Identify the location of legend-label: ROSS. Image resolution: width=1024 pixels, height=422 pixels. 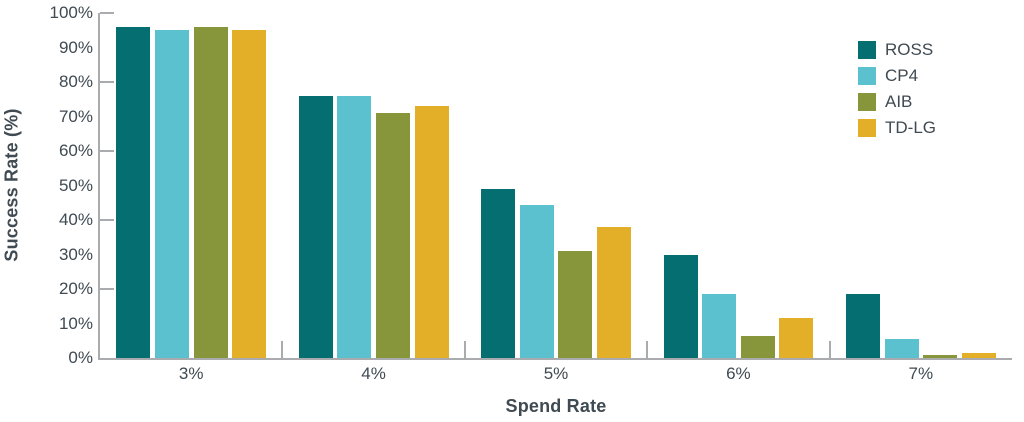
(909, 49).